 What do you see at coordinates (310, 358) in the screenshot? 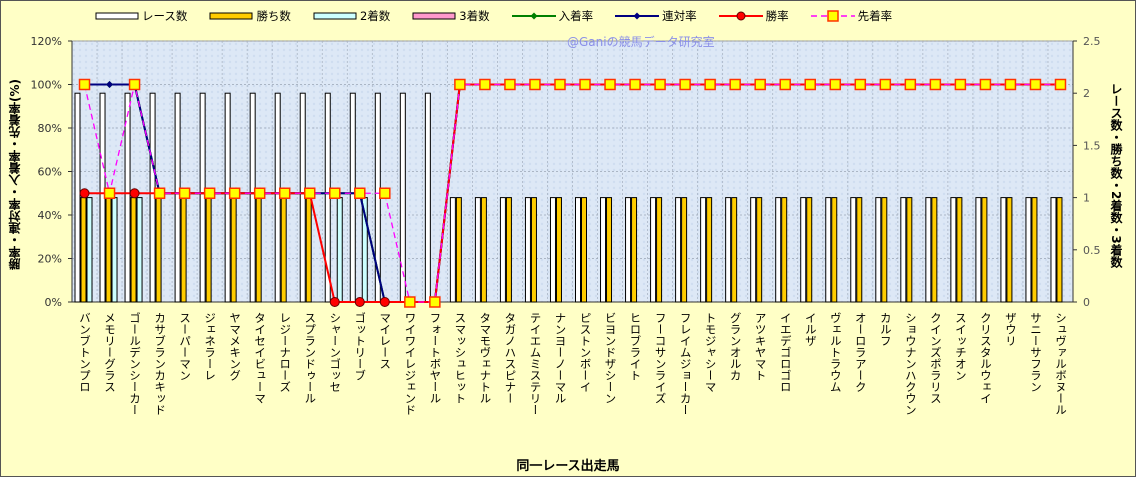
I see `x-tick-label: スプランドゥール` at bounding box center [310, 358].